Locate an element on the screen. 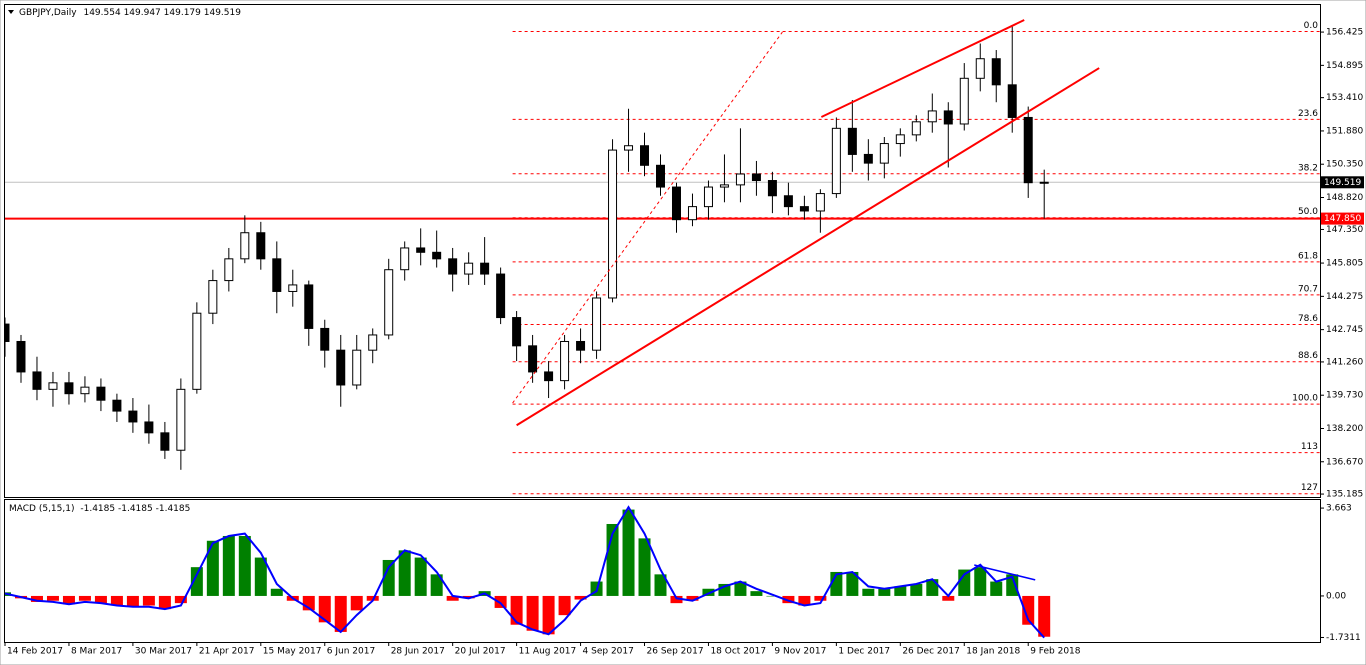  macd-header: MACD (5,15,1) -1.4185 -1.4185 -1.4185 is located at coordinates (99, 509).